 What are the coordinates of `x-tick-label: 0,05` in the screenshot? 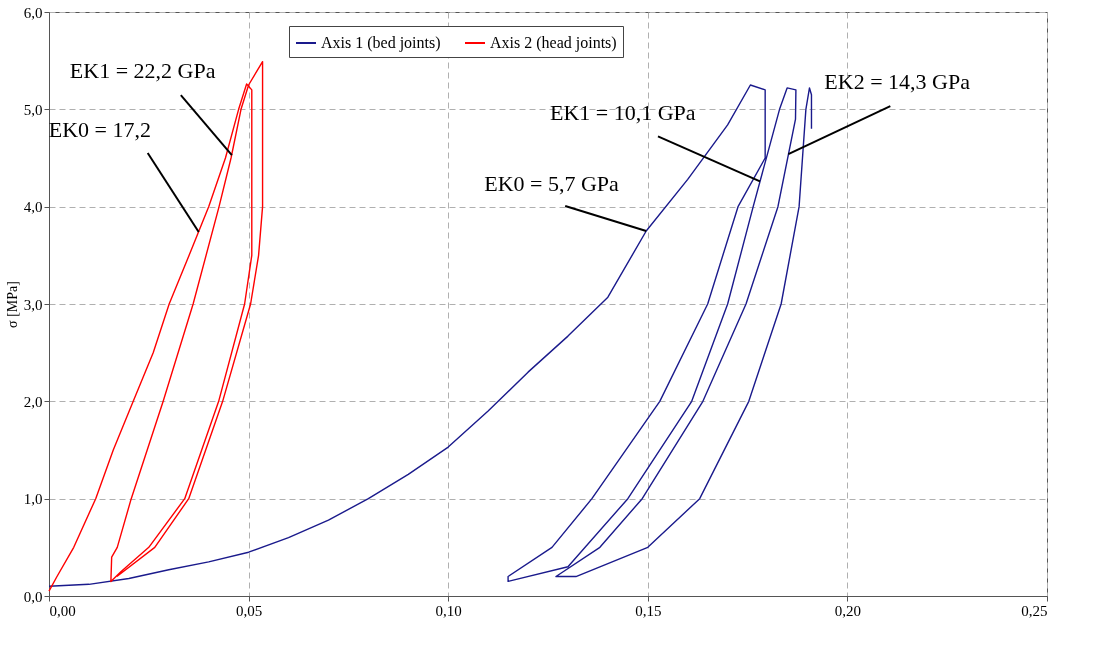 It's located at (249, 610).